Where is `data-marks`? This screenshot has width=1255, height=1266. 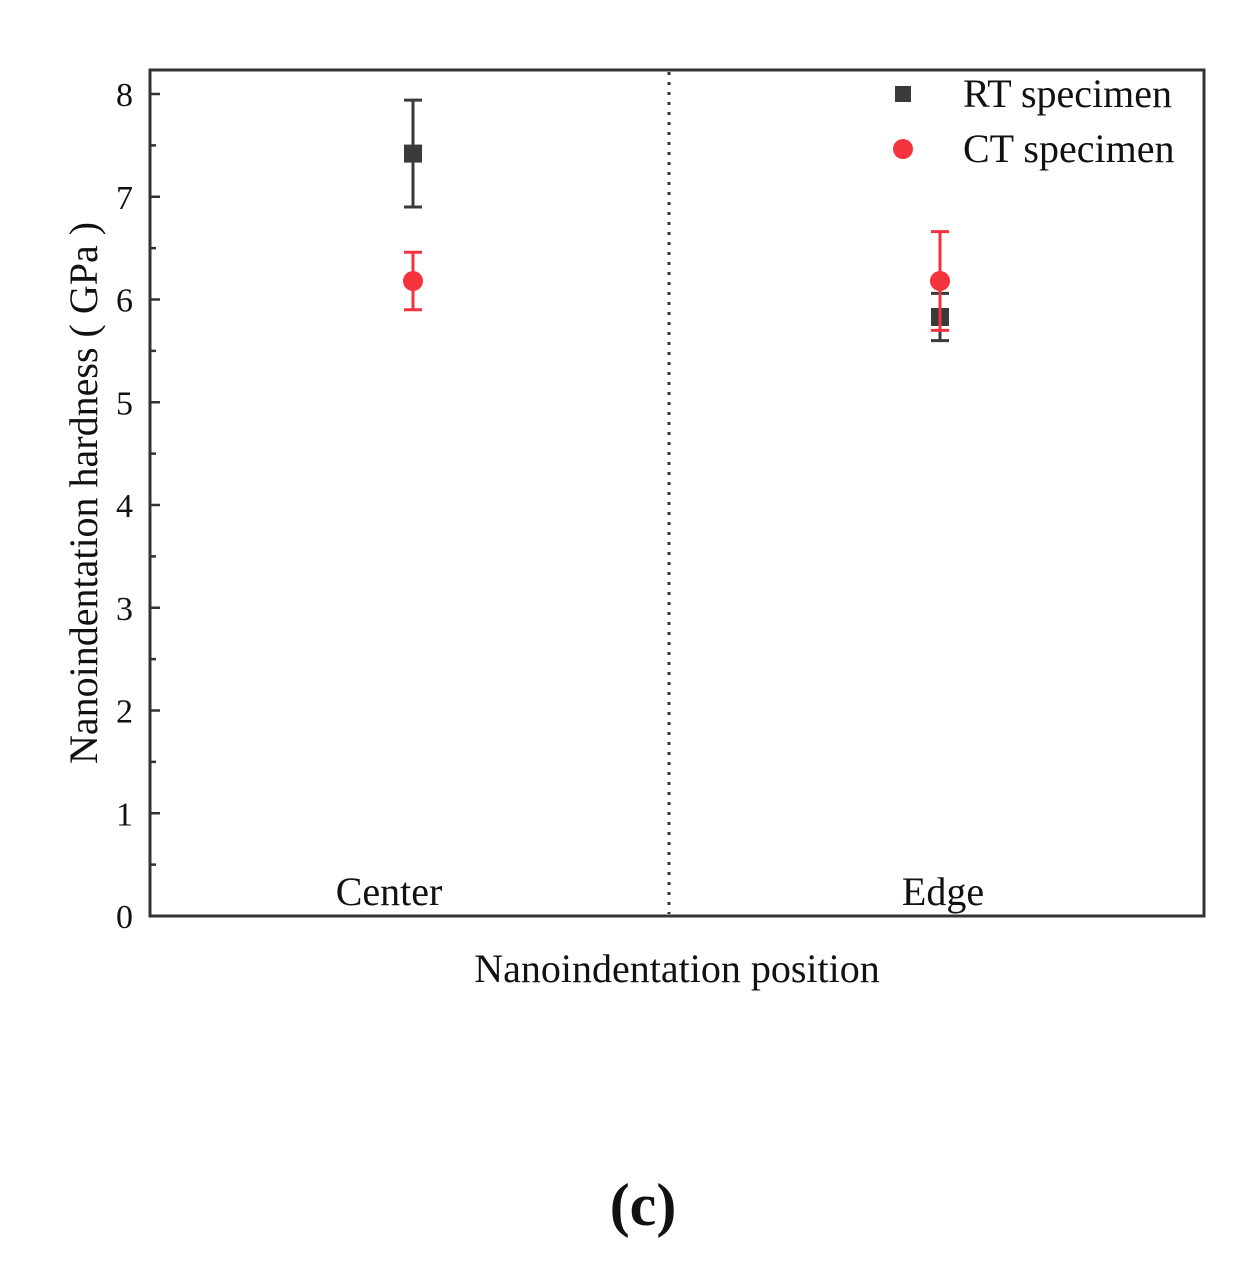
data-marks is located at coordinates (676, 220).